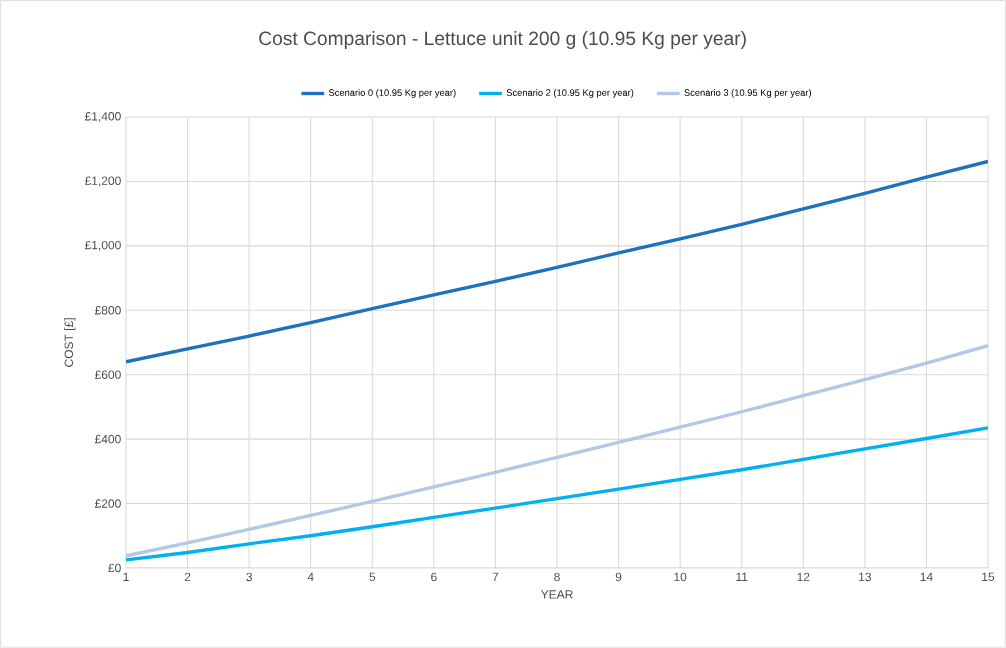  What do you see at coordinates (434, 577) in the screenshot?
I see `x-tick-label: 6` at bounding box center [434, 577].